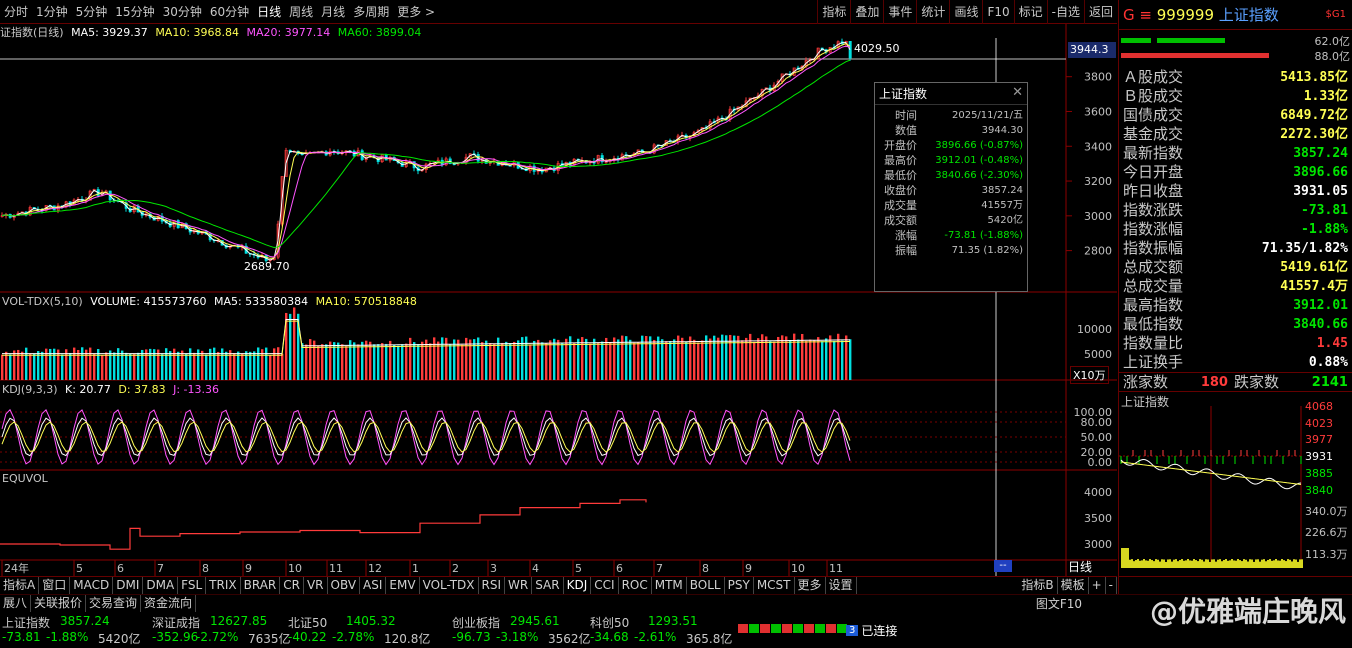  Describe the element at coordinates (26, 623) in the screenshot. I see `ticker-name: 上证指数` at that location.